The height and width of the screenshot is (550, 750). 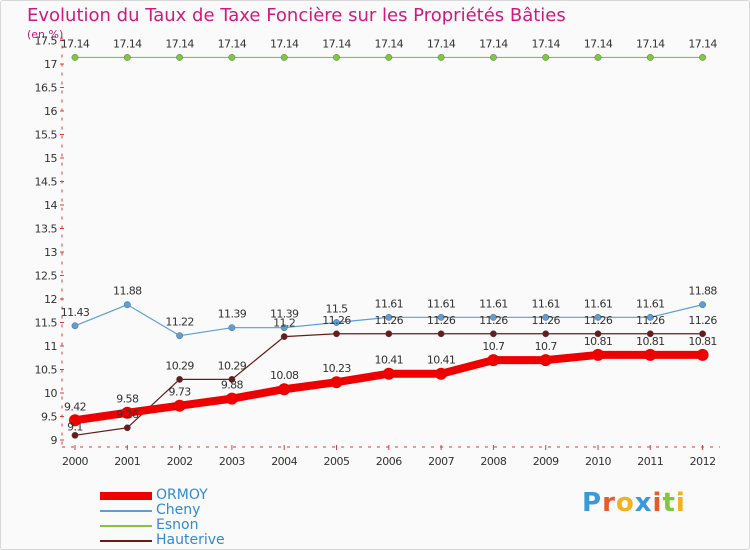 I want to click on y-tick-label: 15, so click(x=50, y=158).